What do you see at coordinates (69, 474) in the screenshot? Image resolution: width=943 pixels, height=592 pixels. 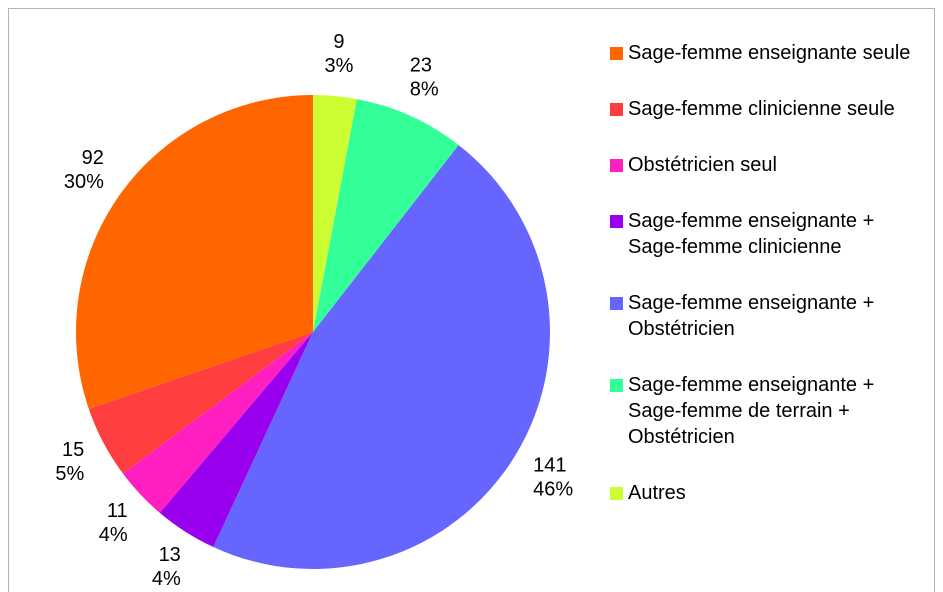 I see `percent-label: 5%` at bounding box center [69, 474].